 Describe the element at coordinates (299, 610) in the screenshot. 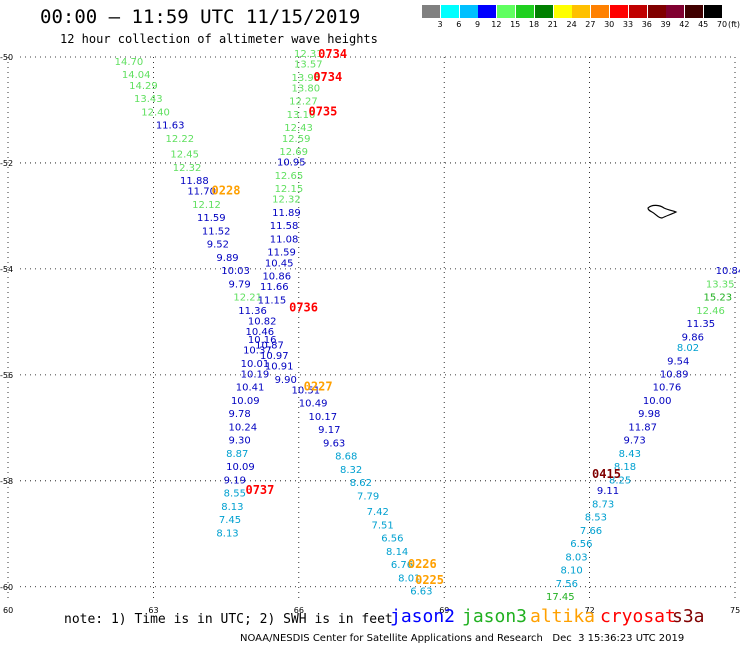

I see `x-tick-label: 66` at that location.